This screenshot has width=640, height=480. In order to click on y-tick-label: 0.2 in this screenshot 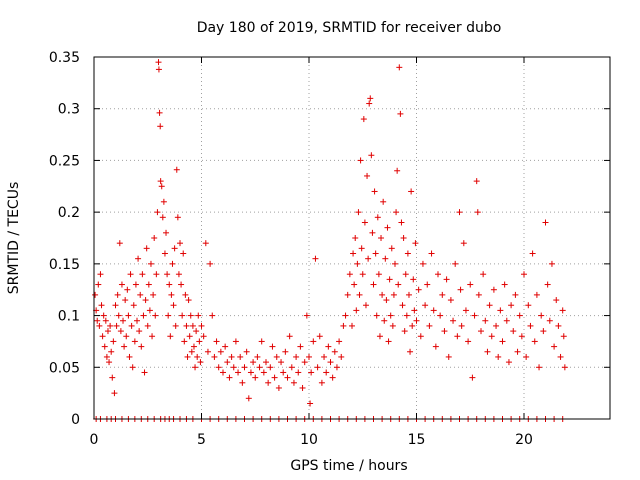, I will do `click(69, 213)`.